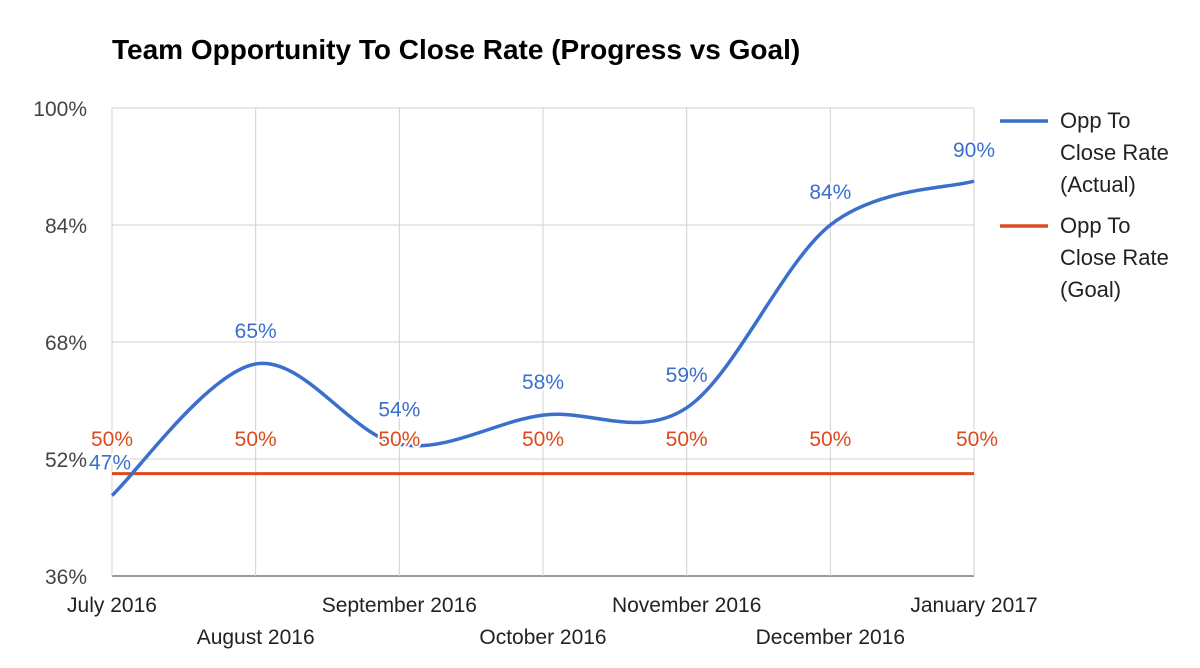 This screenshot has width=1200, height=668. Describe the element at coordinates (60, 109) in the screenshot. I see `y-tick-label: 100%` at that location.